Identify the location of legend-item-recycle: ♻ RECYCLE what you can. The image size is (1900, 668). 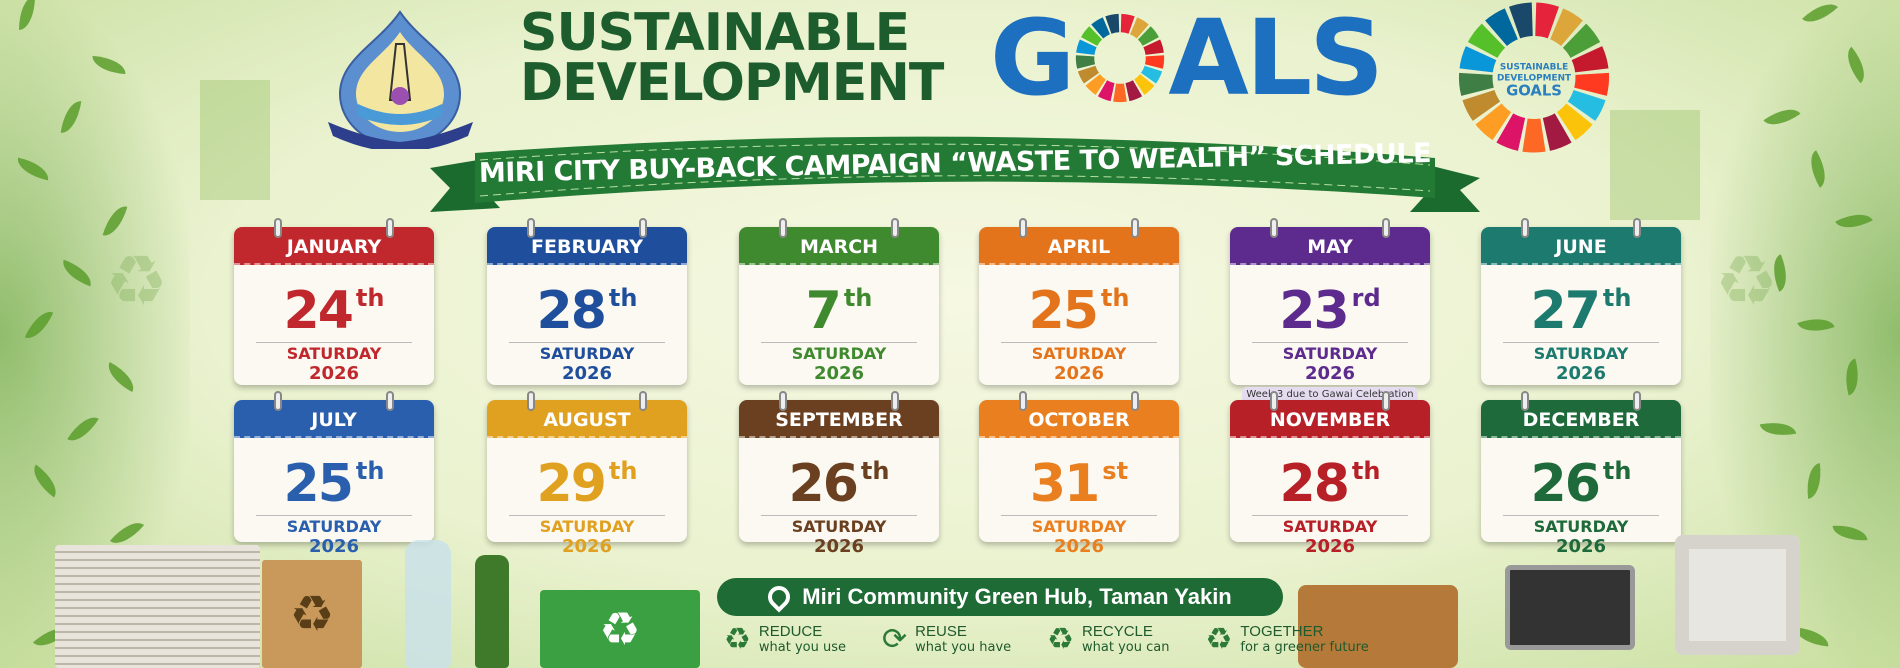
(1108, 640).